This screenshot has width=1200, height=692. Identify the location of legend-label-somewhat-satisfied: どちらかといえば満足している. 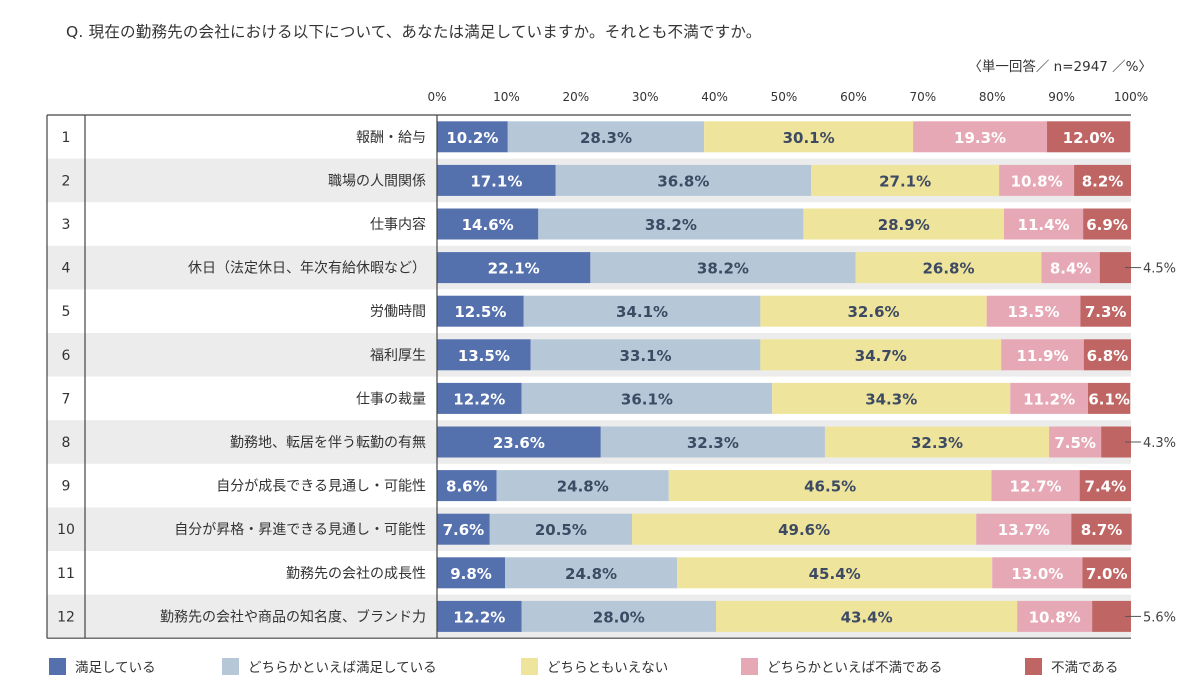
(342, 668).